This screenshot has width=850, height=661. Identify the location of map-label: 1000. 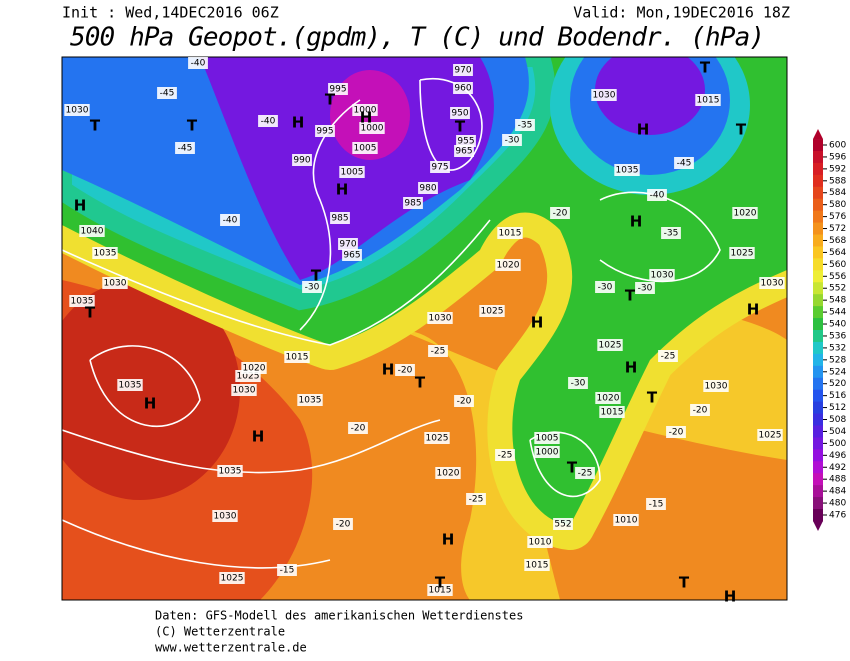
(372, 129).